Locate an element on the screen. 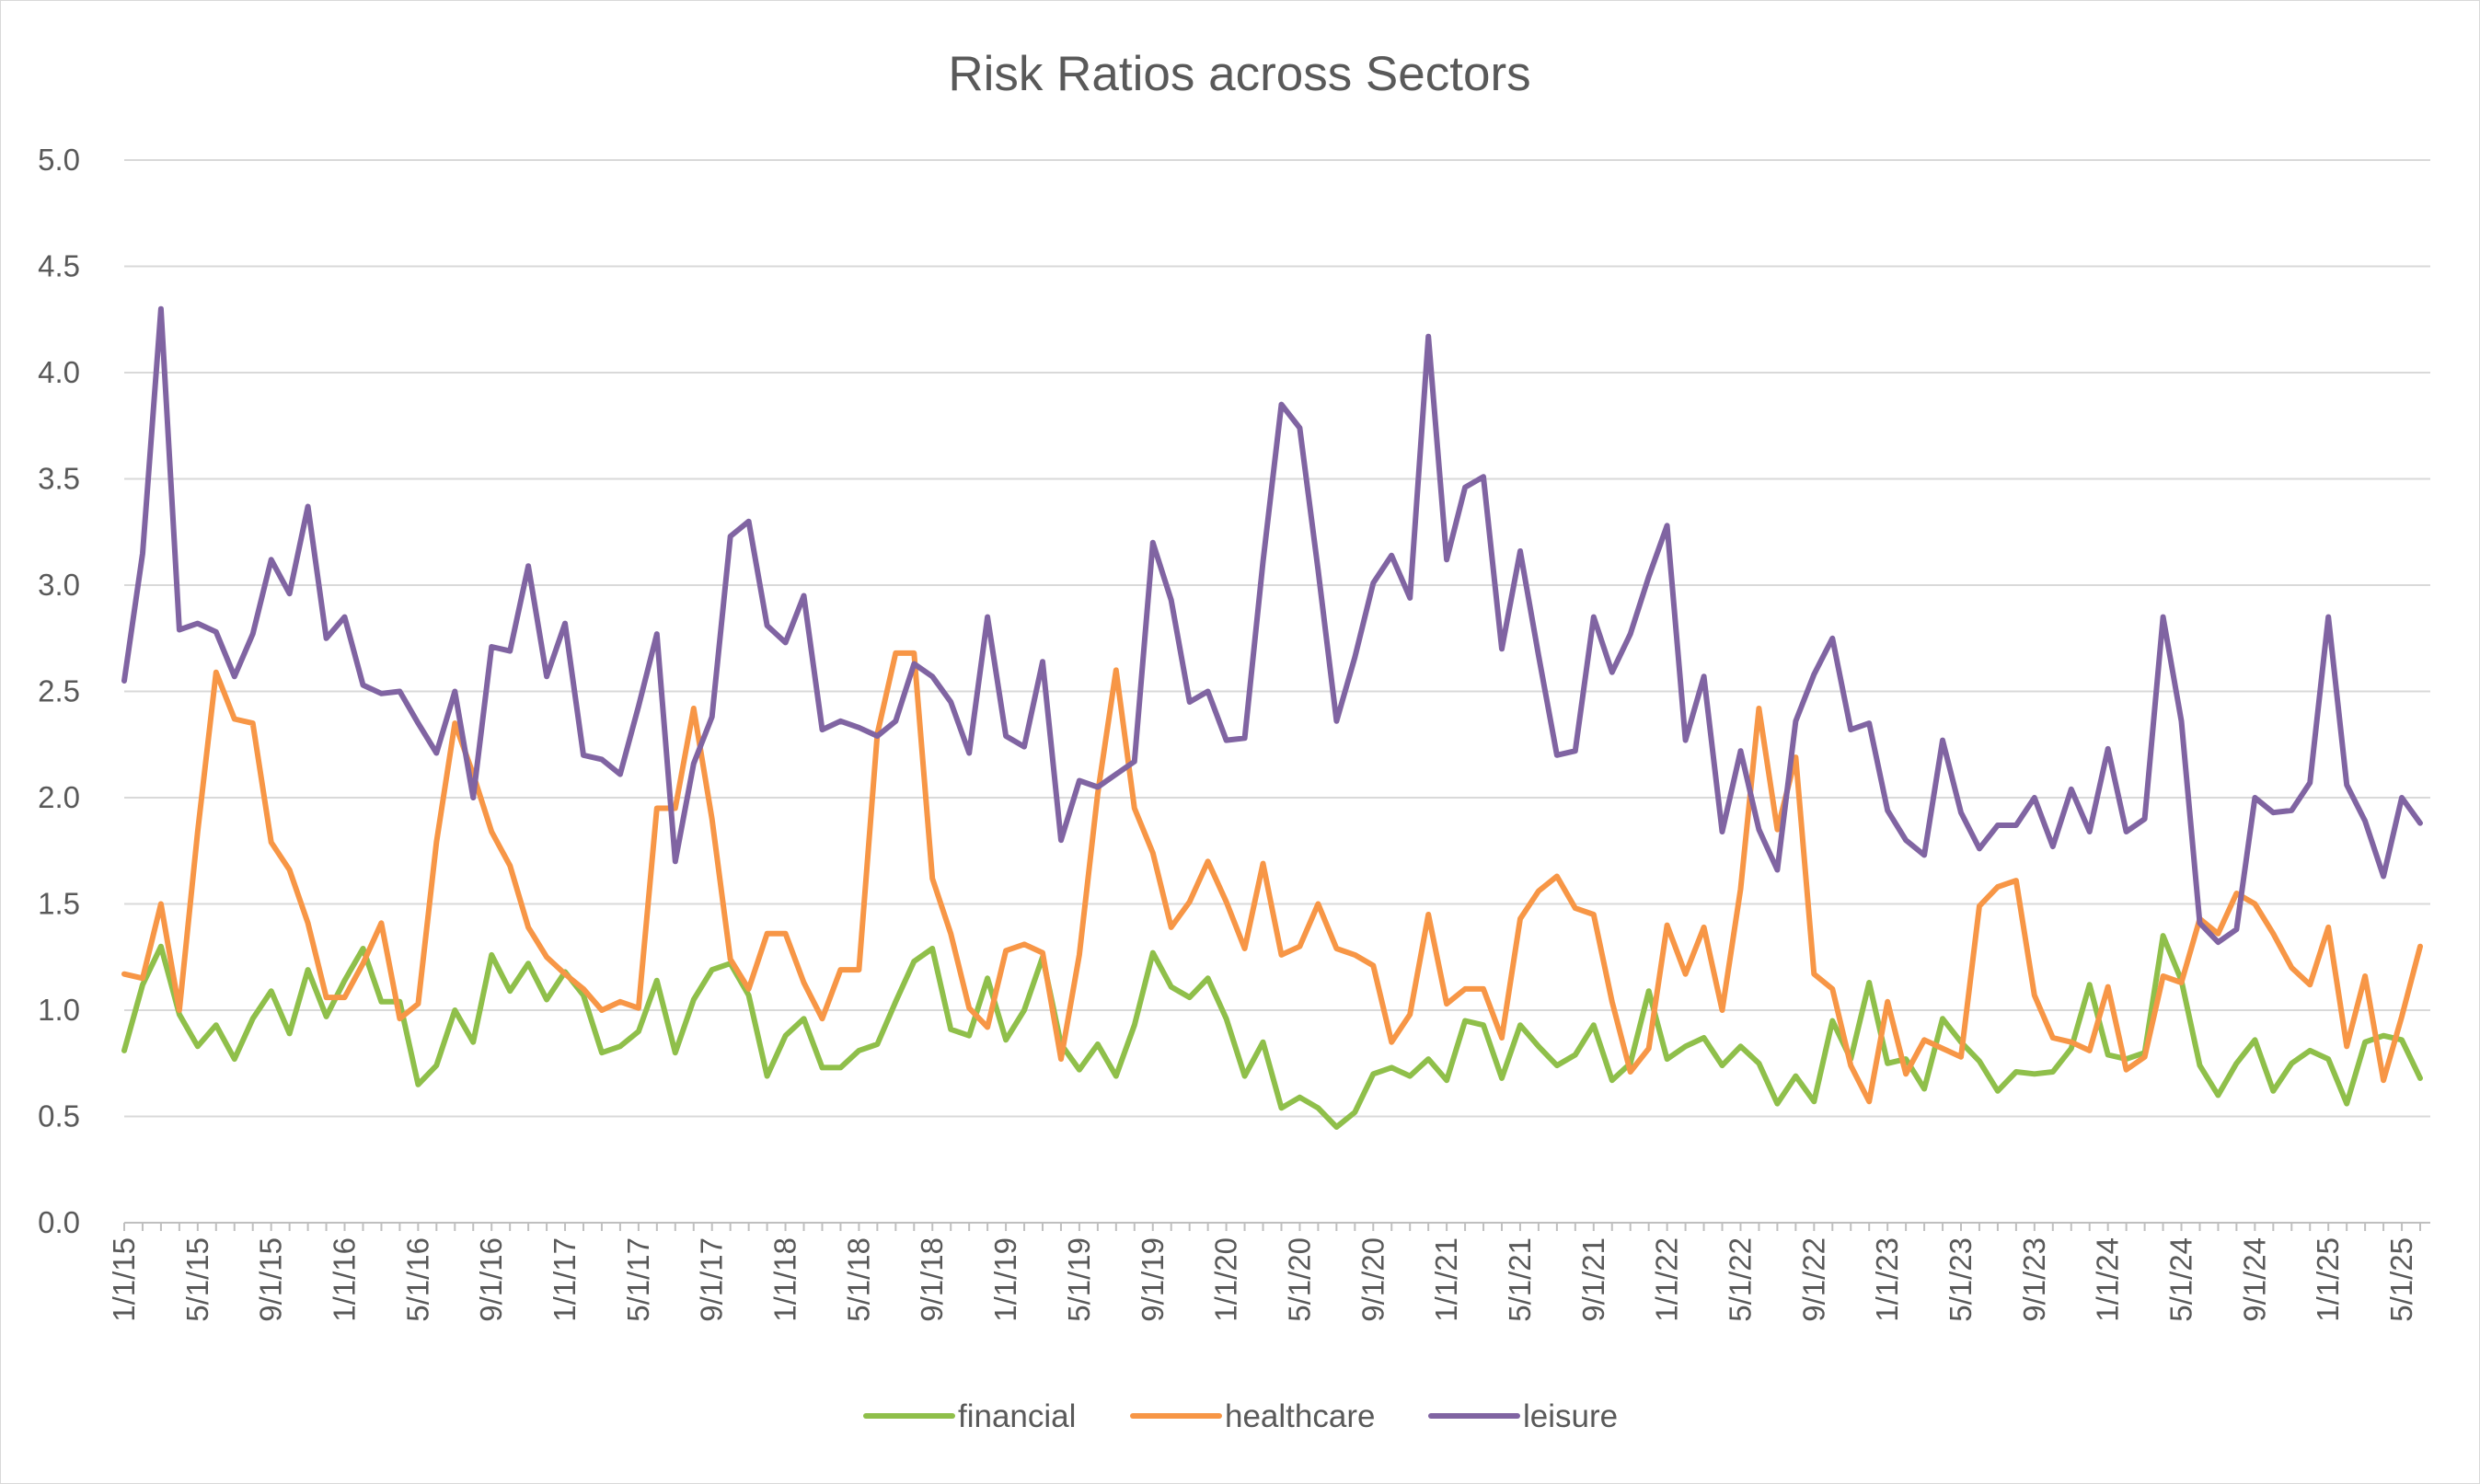 Image resolution: width=2480 pixels, height=1484 pixels. x-tick-label: 1/1/20 is located at coordinates (1226, 1279).